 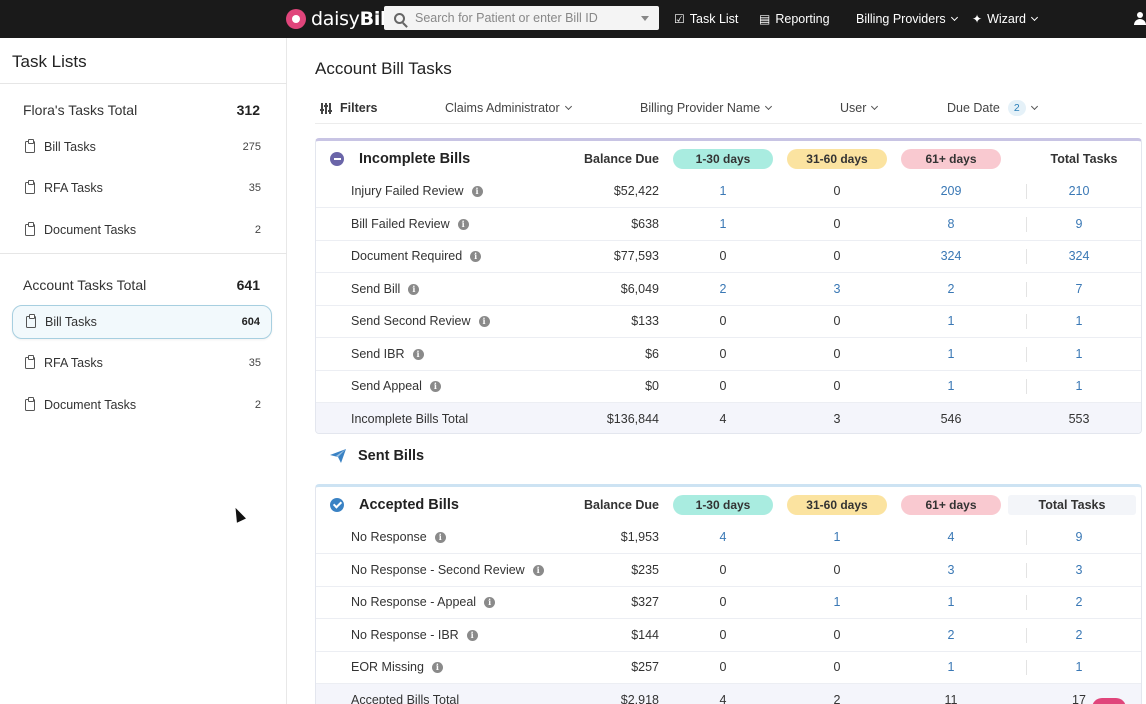 I want to click on nav-billing-providers: Billing Providers, so click(x=907, y=19).